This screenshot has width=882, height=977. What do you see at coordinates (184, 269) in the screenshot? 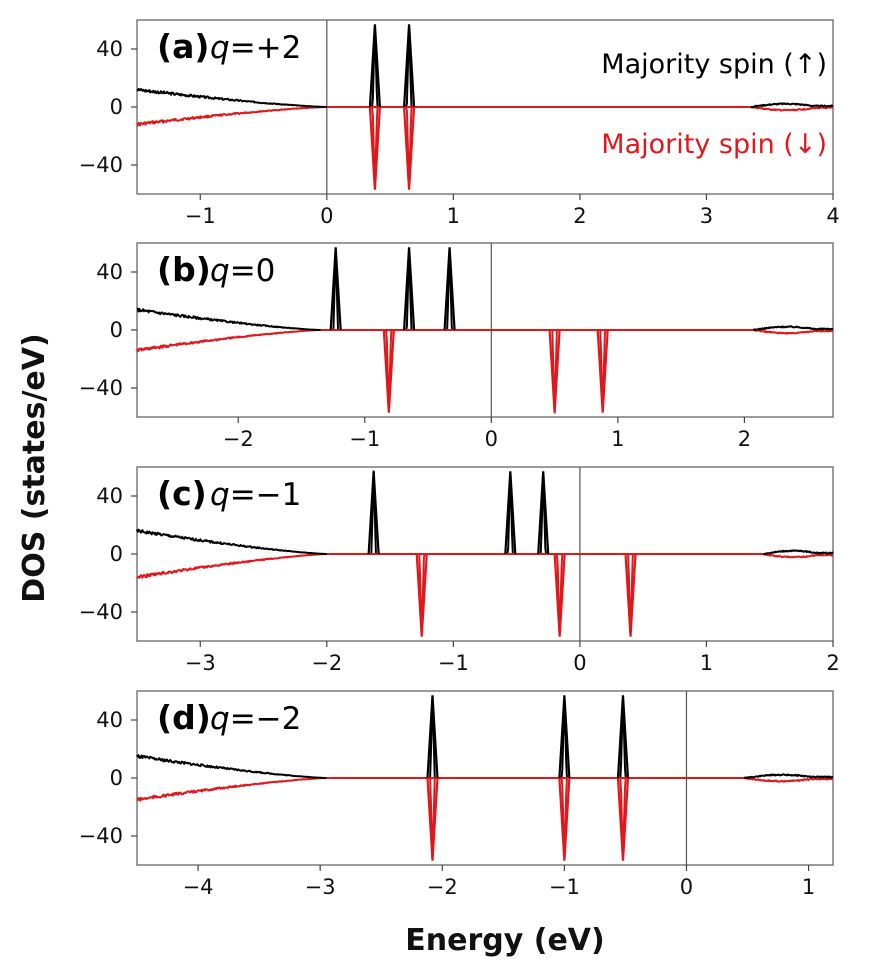
I see `panel-label: (b)` at bounding box center [184, 269].